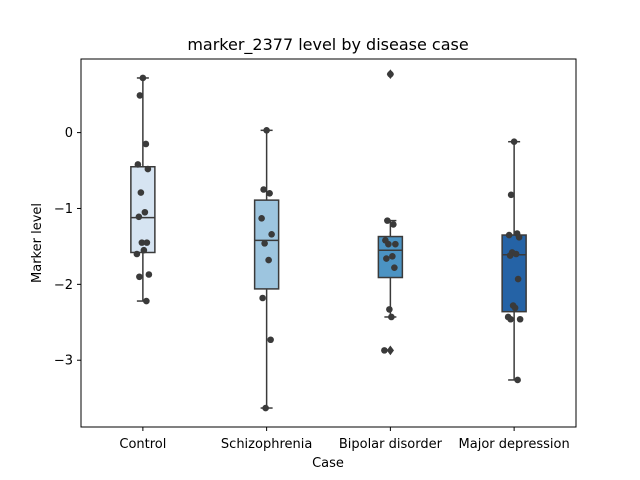 Image resolution: width=640 pixels, height=480 pixels. I want to click on outlier-marker, so click(390, 350).